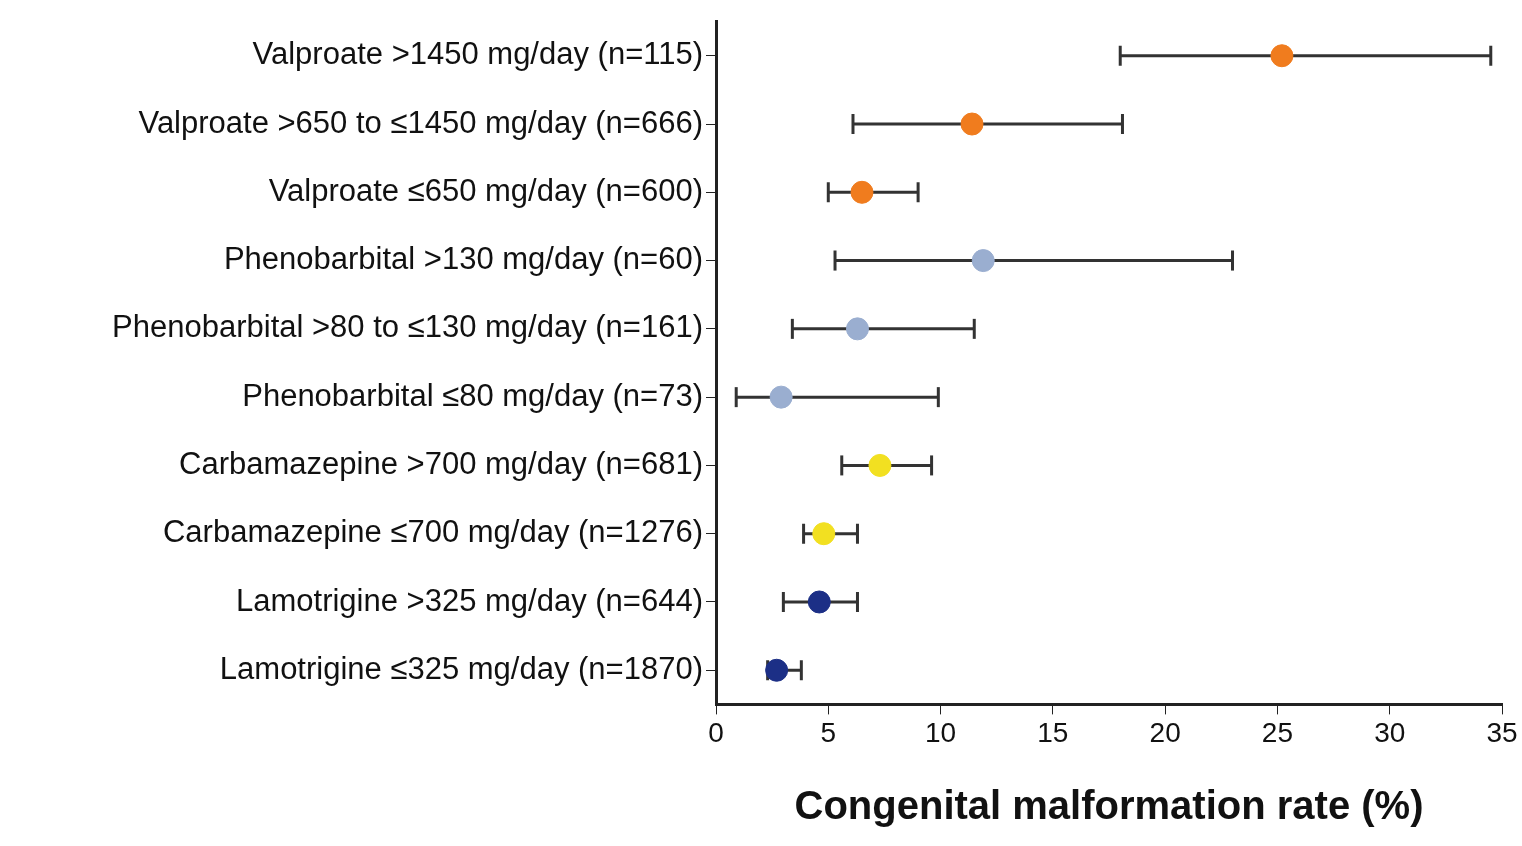 The image size is (1522, 846). Describe the element at coordinates (407, 327) in the screenshot. I see `y-tick-label: Phenobarbital >80 to ≤130 mg/day (n=161)` at that location.